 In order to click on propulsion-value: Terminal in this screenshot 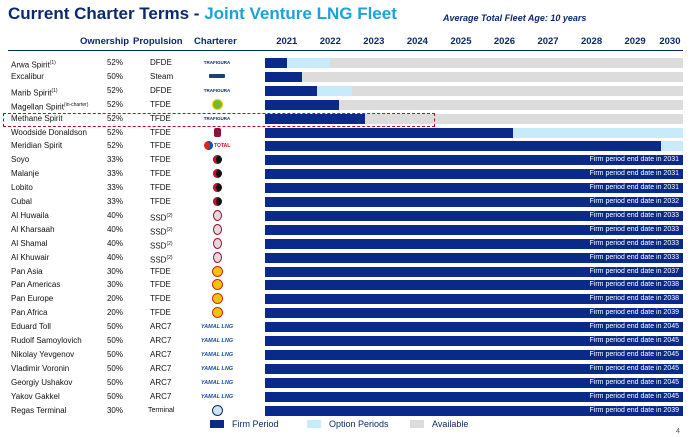, I will do `click(161, 411)`.